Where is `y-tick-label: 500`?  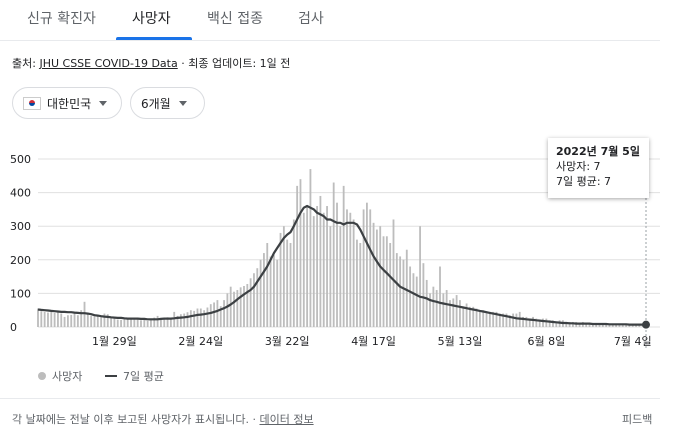 y-tick-label: 500 is located at coordinates (20, 159).